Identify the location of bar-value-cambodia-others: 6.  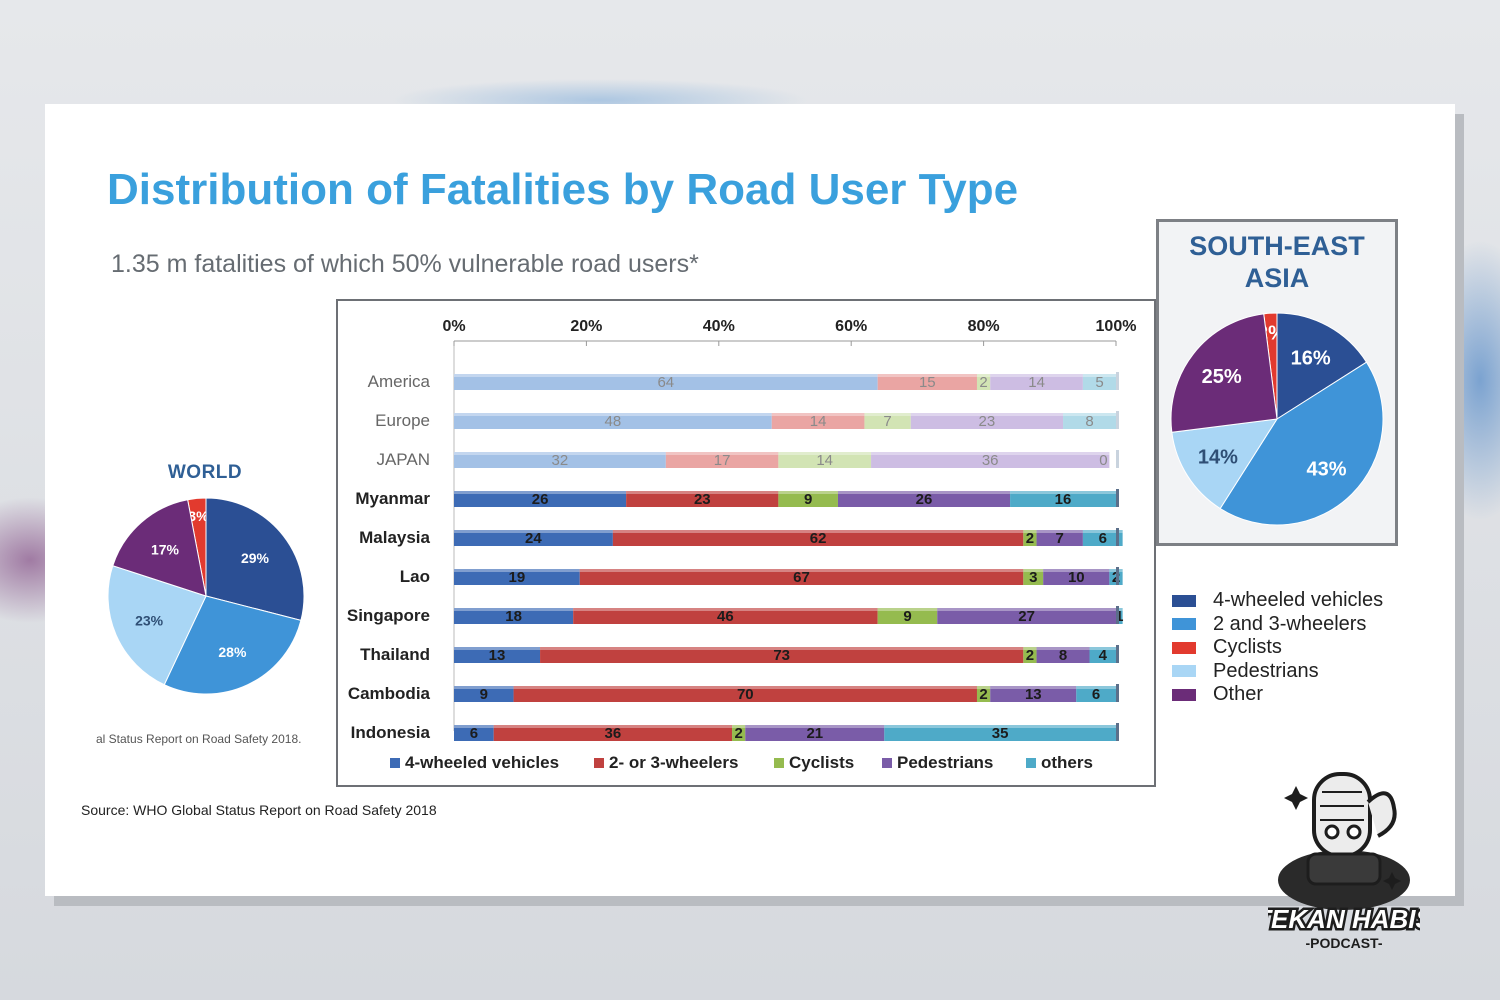
(1096, 694).